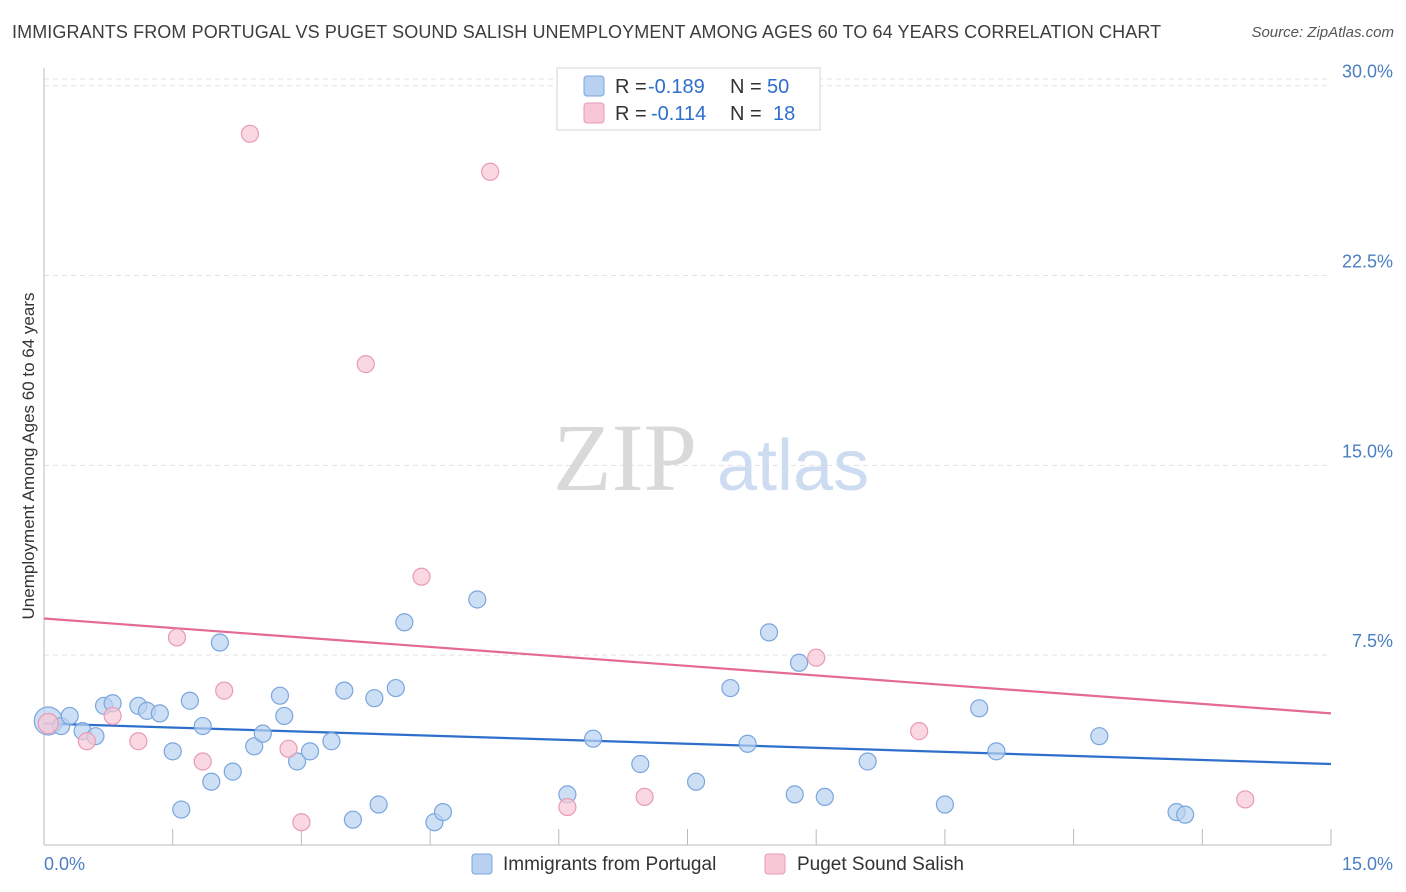  Describe the element at coordinates (752, 837) in the screenshot. I see `x-tick-marks` at that location.